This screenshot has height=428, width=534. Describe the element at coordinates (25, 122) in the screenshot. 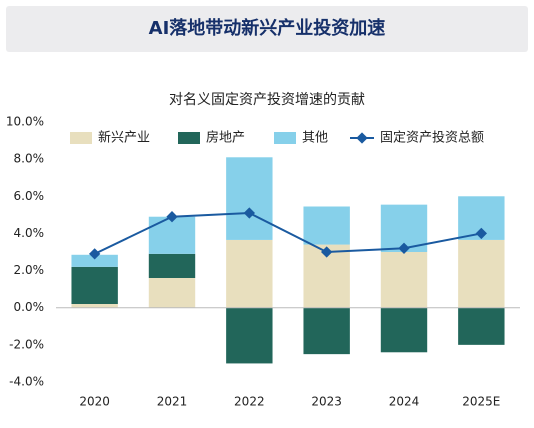

I see `y-tick-label: 10.0%` at that location.